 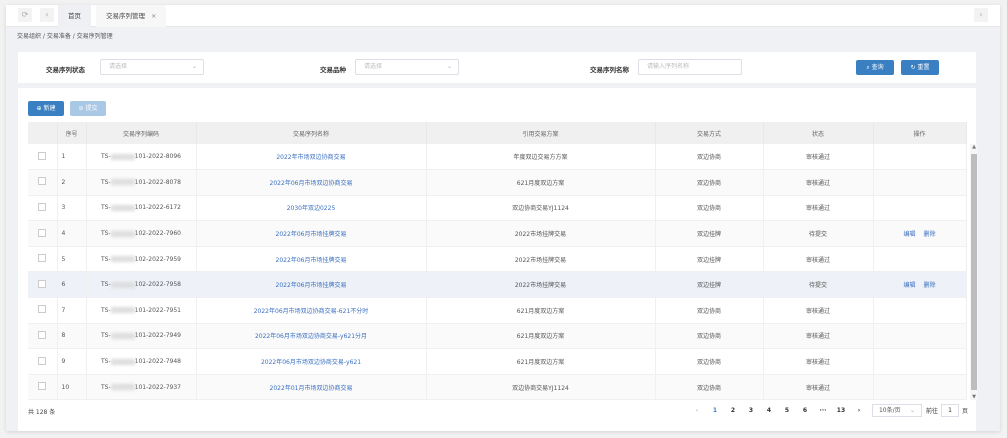 What do you see at coordinates (949, 410) in the screenshot?
I see `goto-page-input: 1` at bounding box center [949, 410].